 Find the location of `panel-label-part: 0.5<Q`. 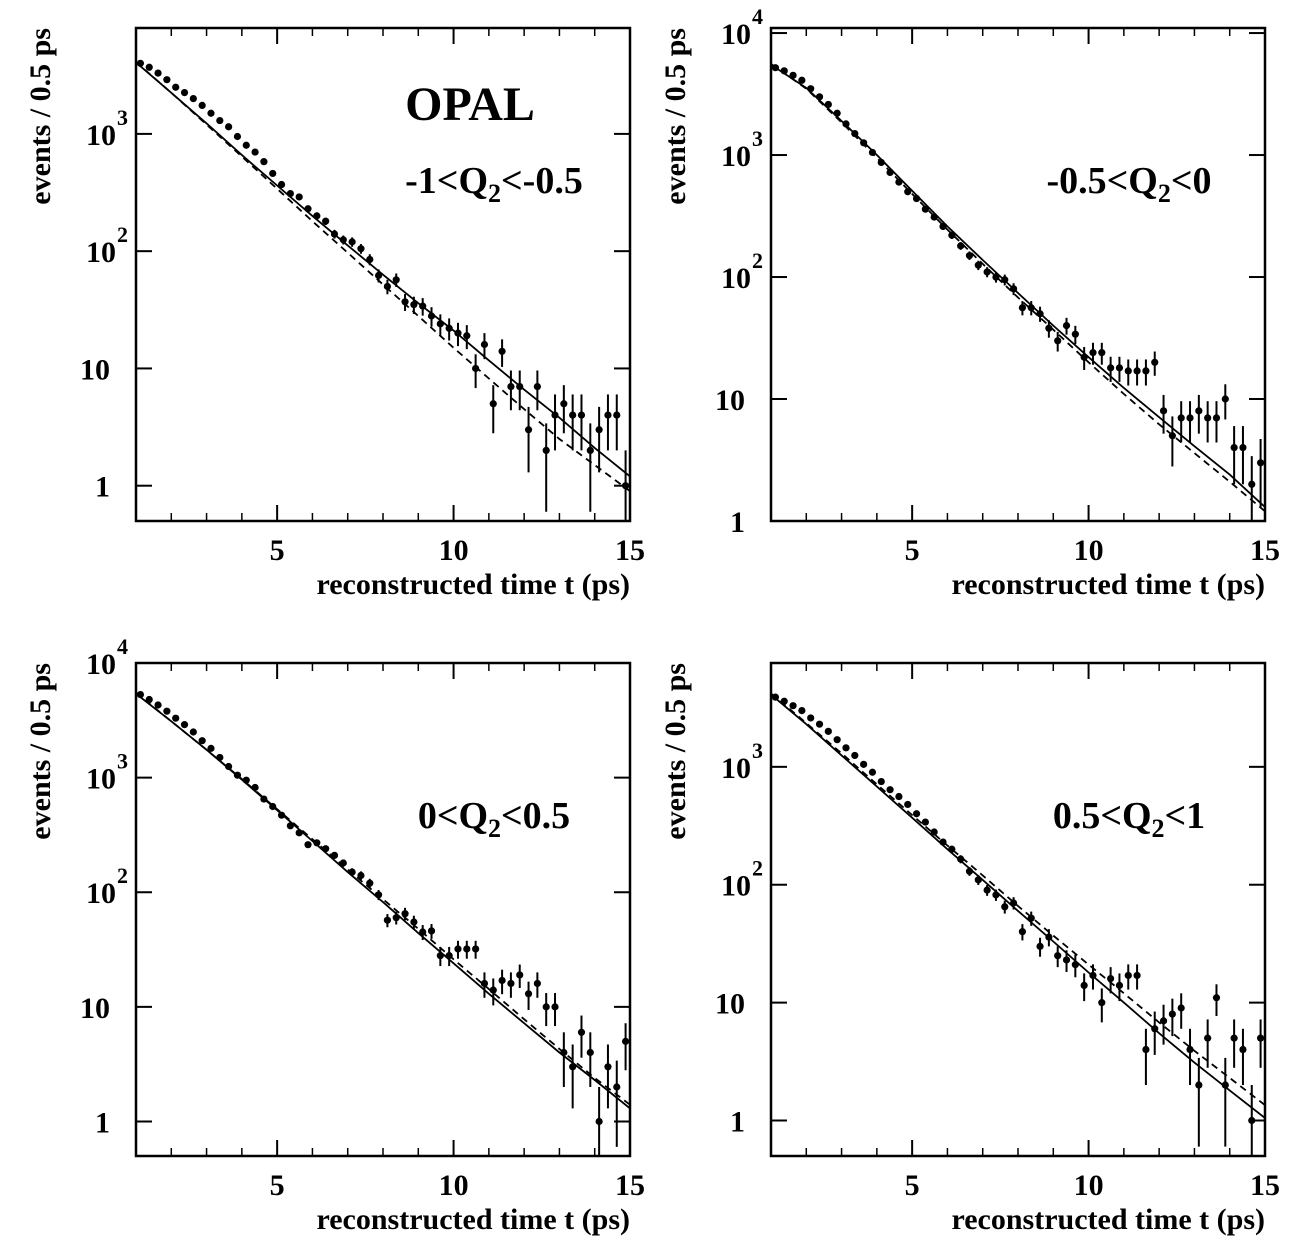

panel-label-part: 0.5<Q is located at coordinates (1102, 816).